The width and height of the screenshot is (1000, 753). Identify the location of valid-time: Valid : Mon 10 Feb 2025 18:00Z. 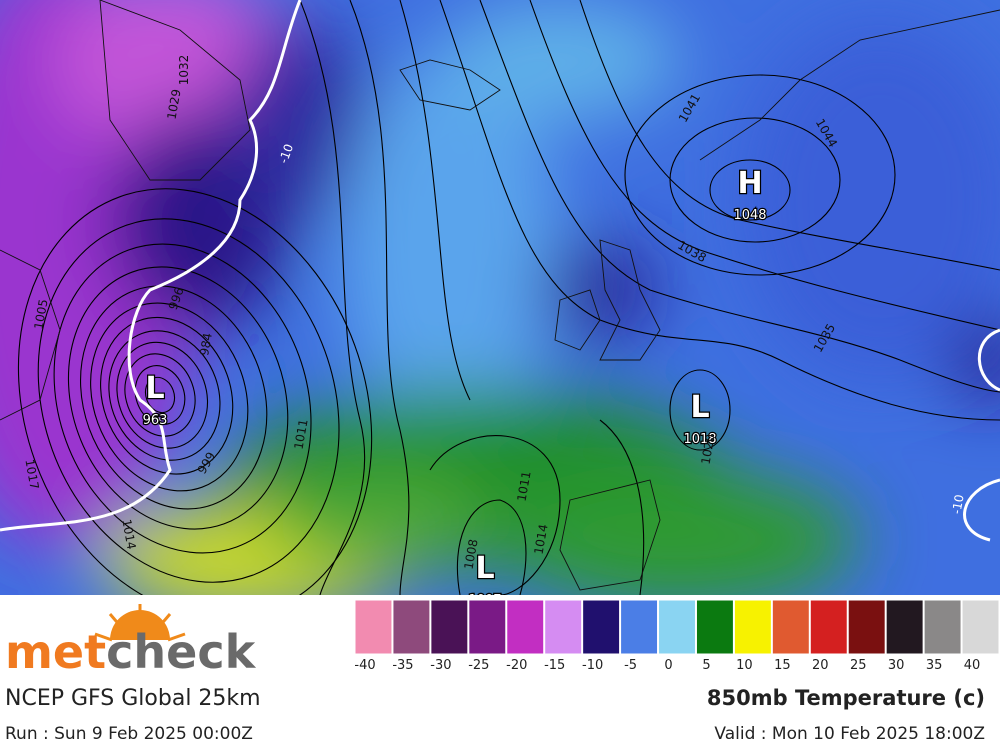
(849, 734).